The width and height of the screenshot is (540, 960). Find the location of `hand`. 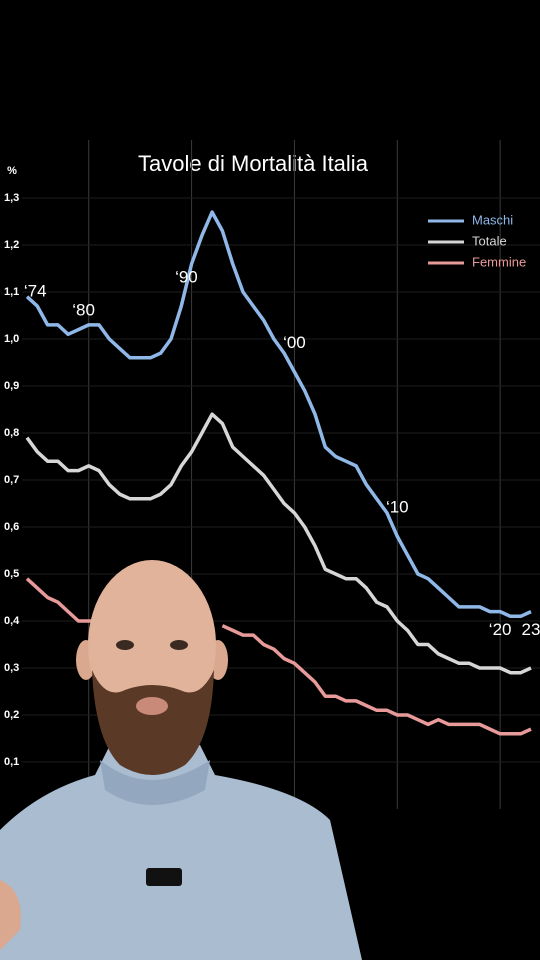

hand is located at coordinates (10, 915).